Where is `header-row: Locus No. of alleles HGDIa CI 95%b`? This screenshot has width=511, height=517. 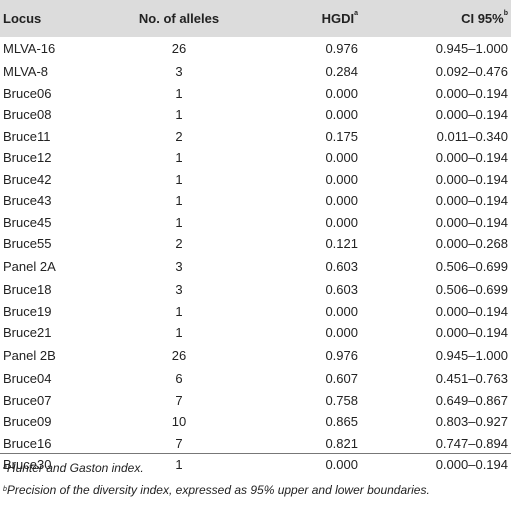 header-row: Locus No. of alleles HGDIa CI 95%b is located at coordinates (255, 18).